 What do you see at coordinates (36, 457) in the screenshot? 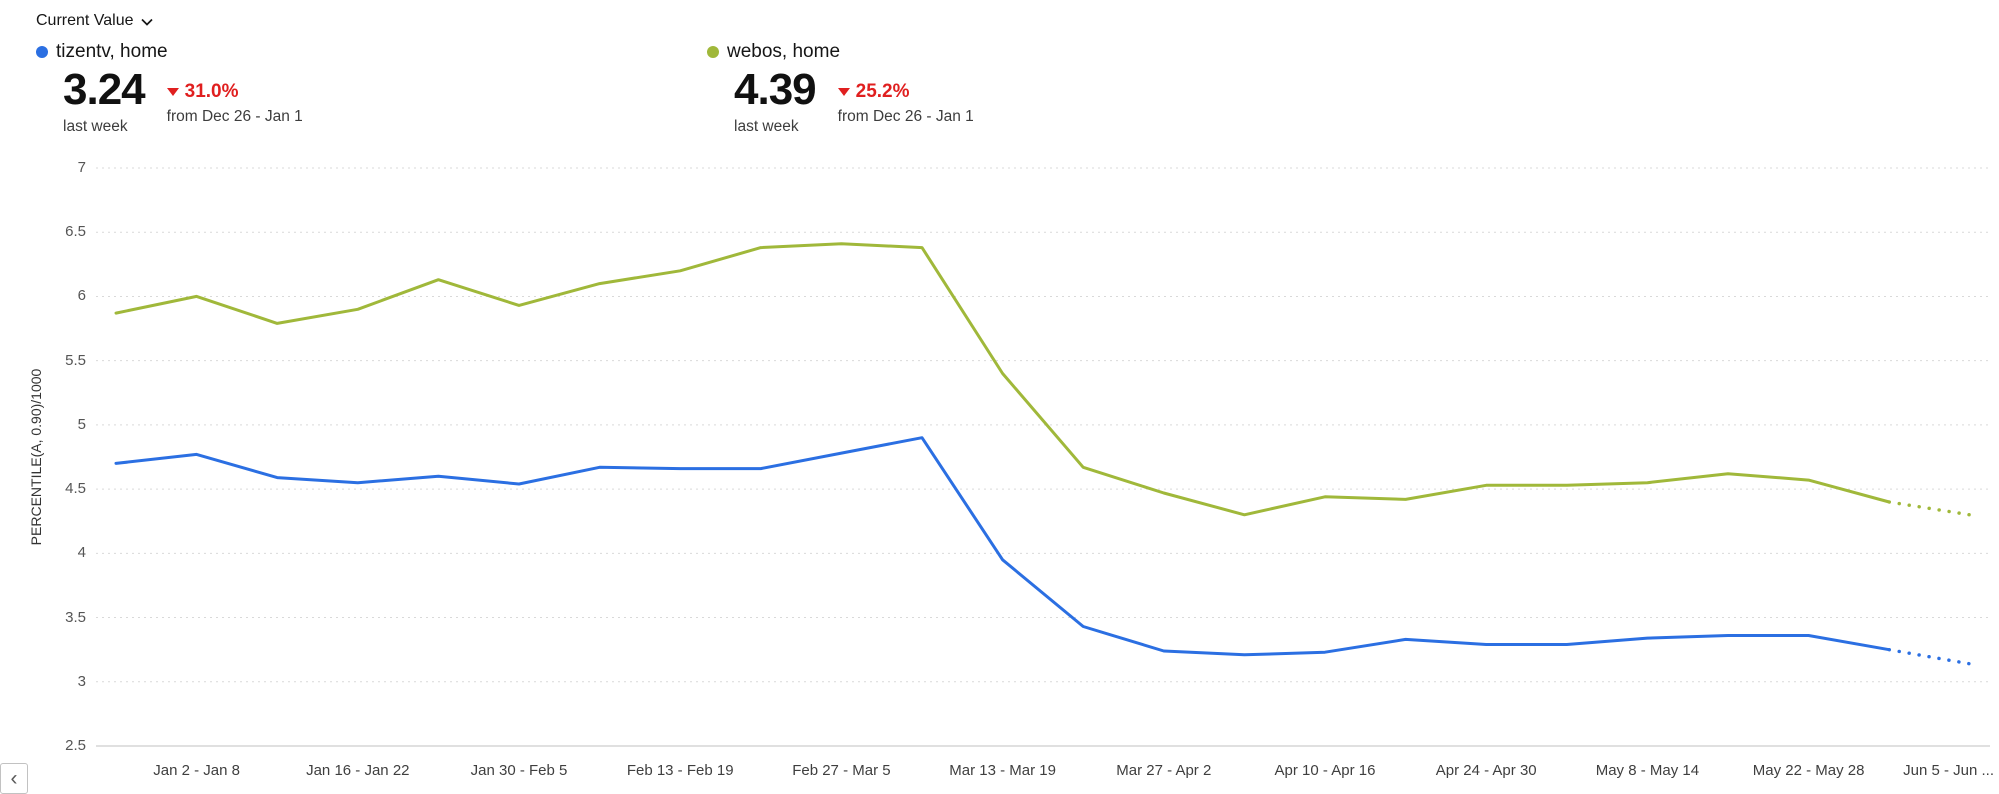
I see `y-axis-title: PERCENTILE(A, 0.90)/1000` at bounding box center [36, 457].